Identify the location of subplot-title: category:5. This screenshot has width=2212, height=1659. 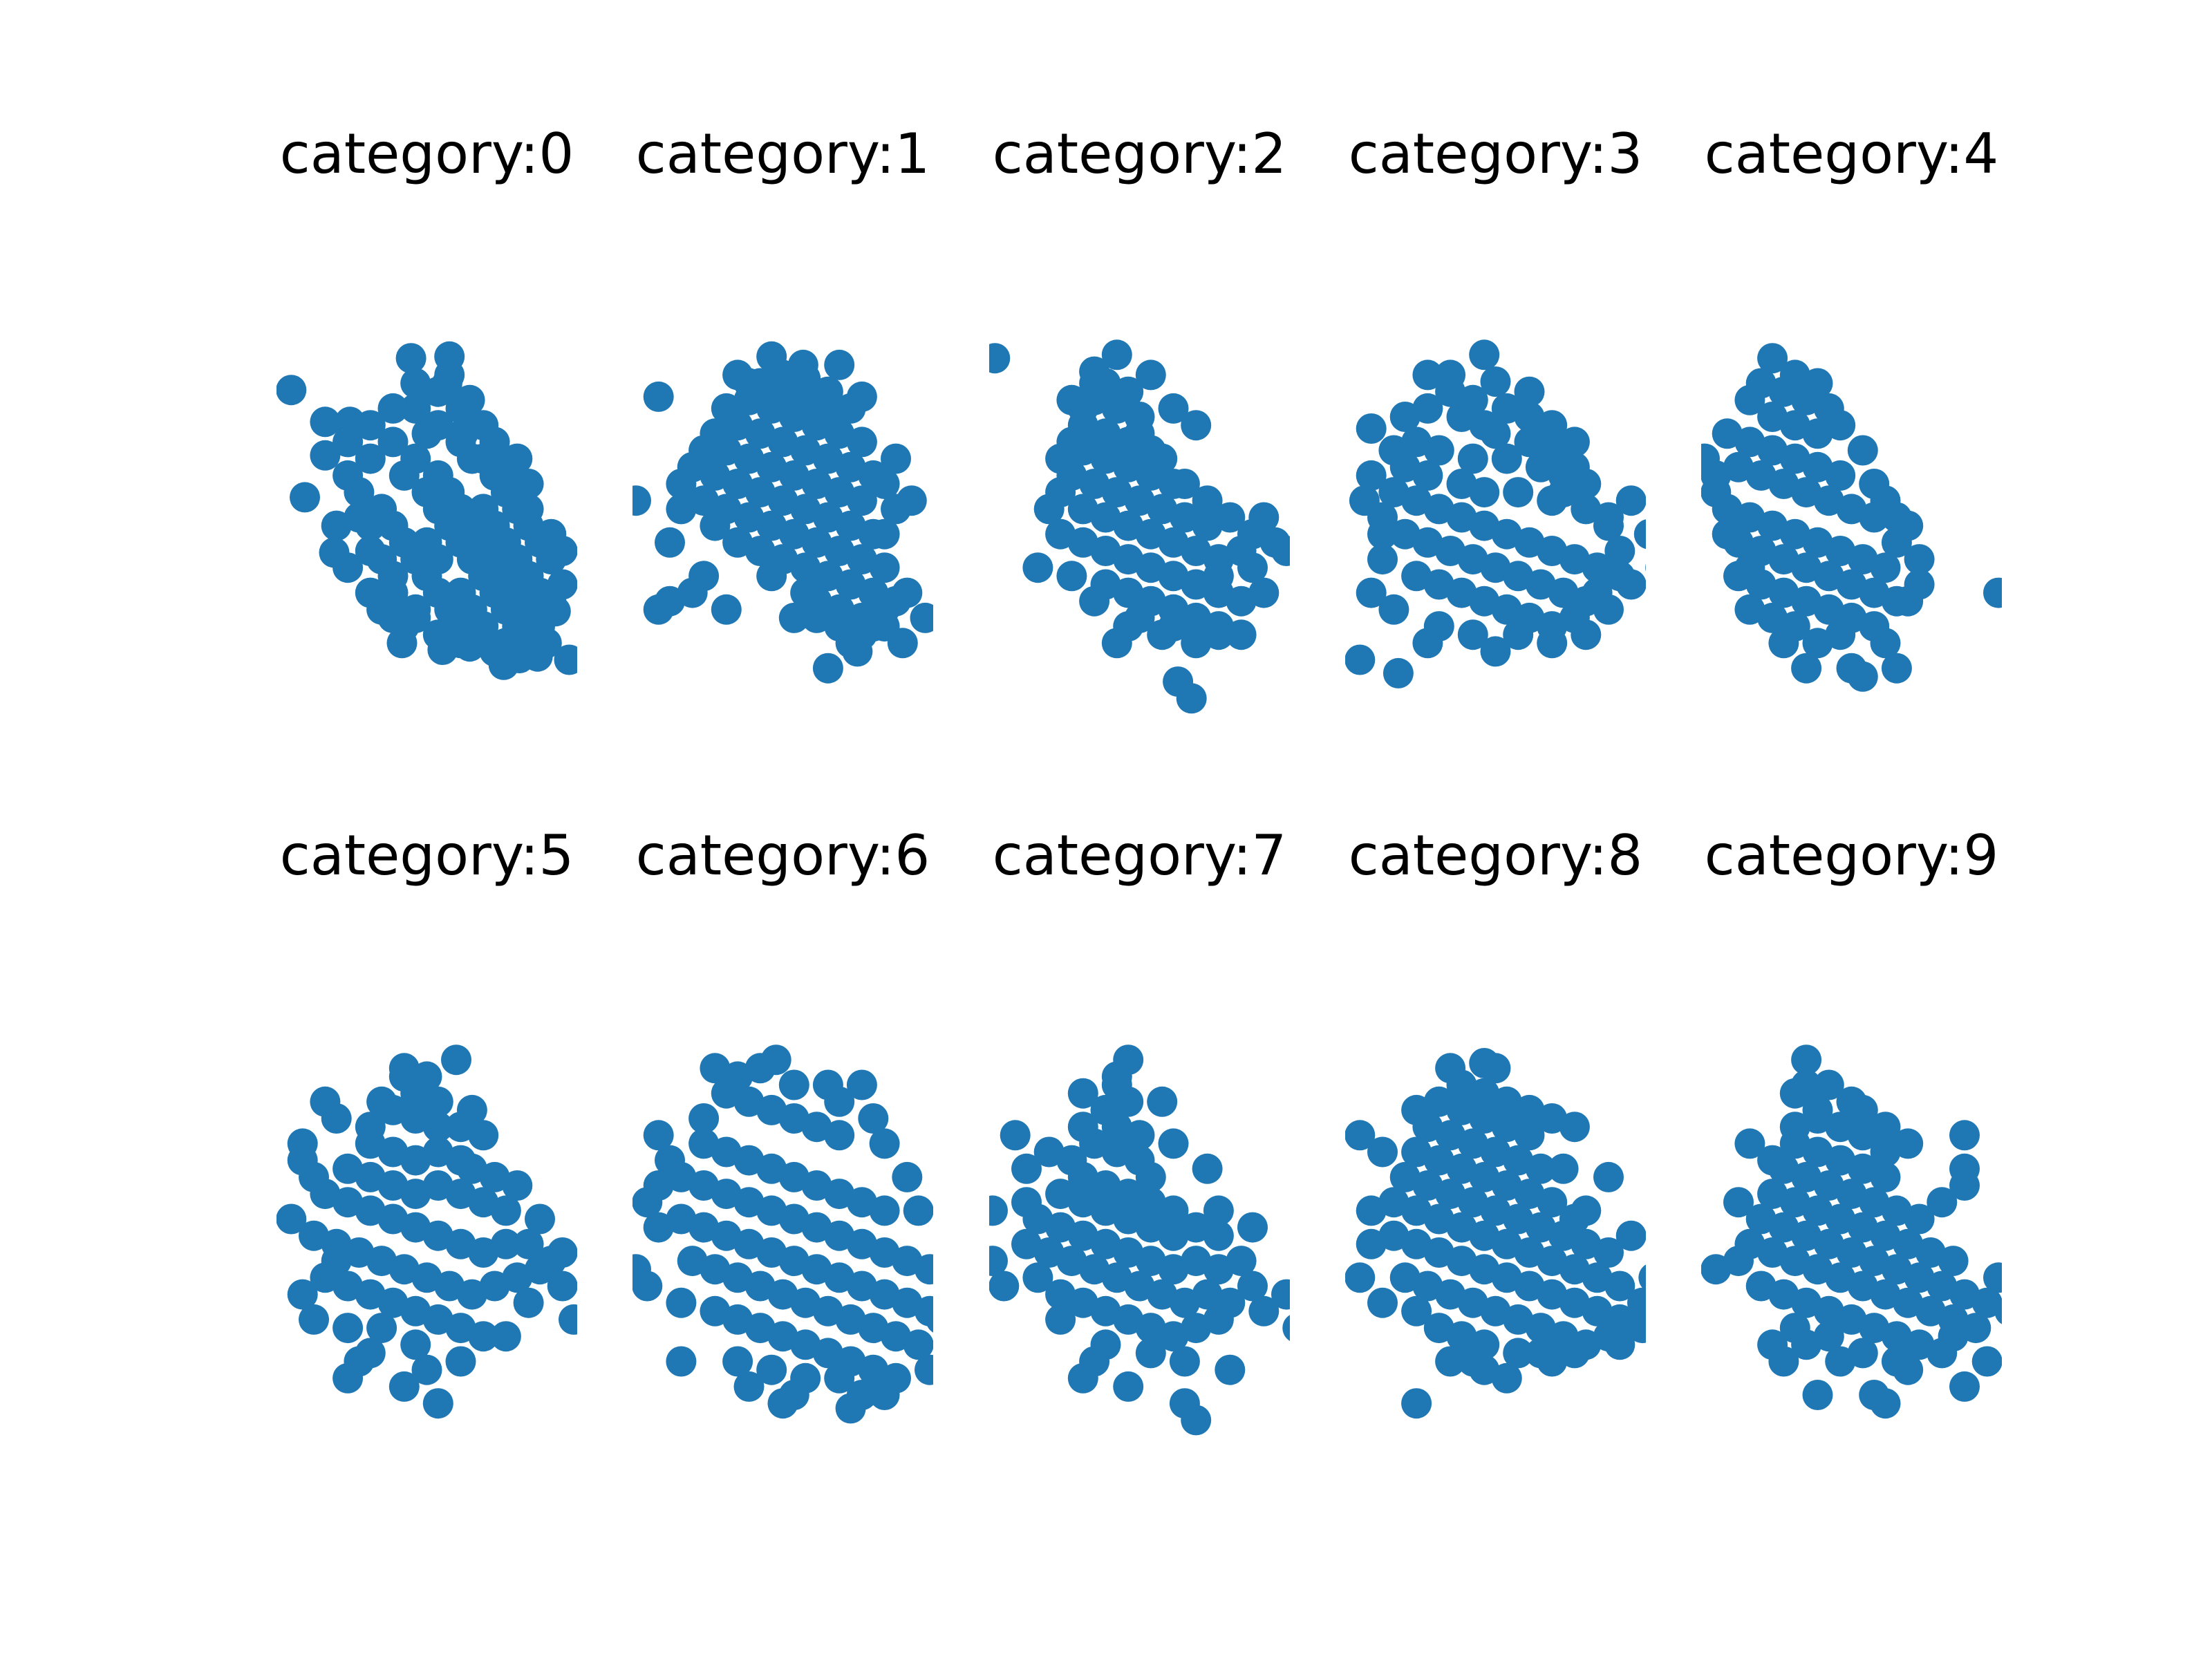
(427, 855).